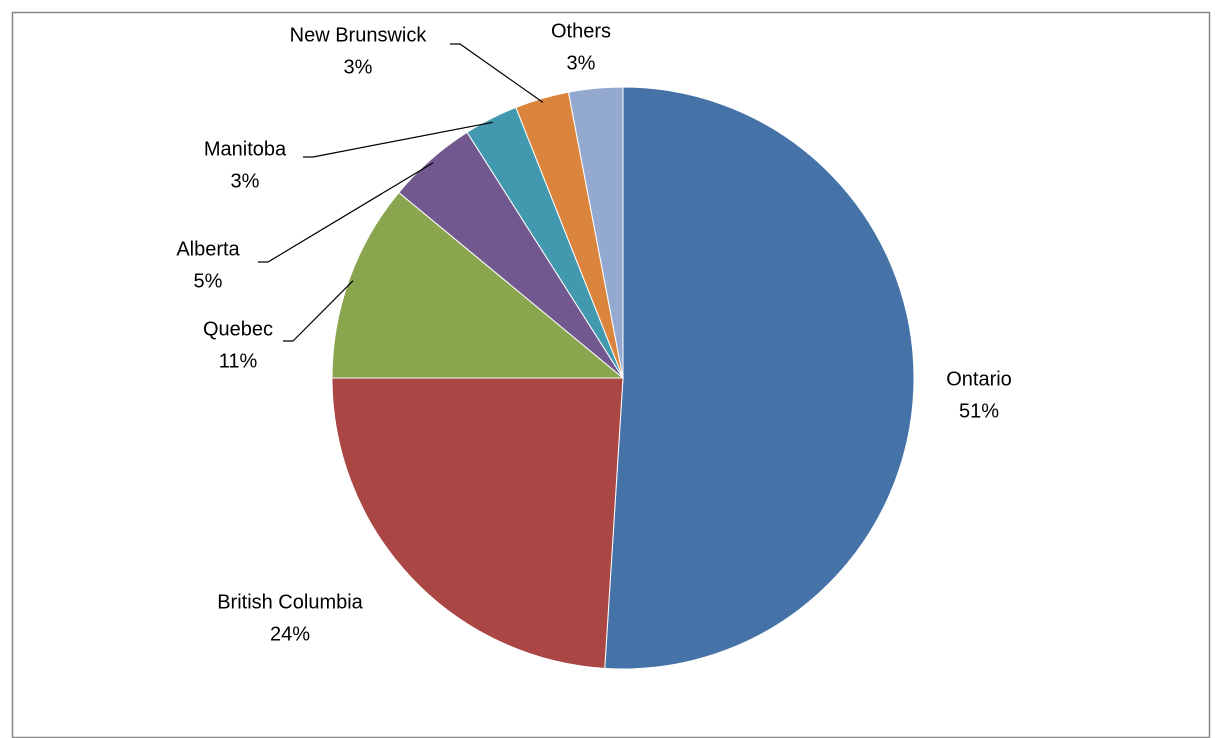  Describe the element at coordinates (979, 411) in the screenshot. I see `slice-value-label: 51%` at that location.